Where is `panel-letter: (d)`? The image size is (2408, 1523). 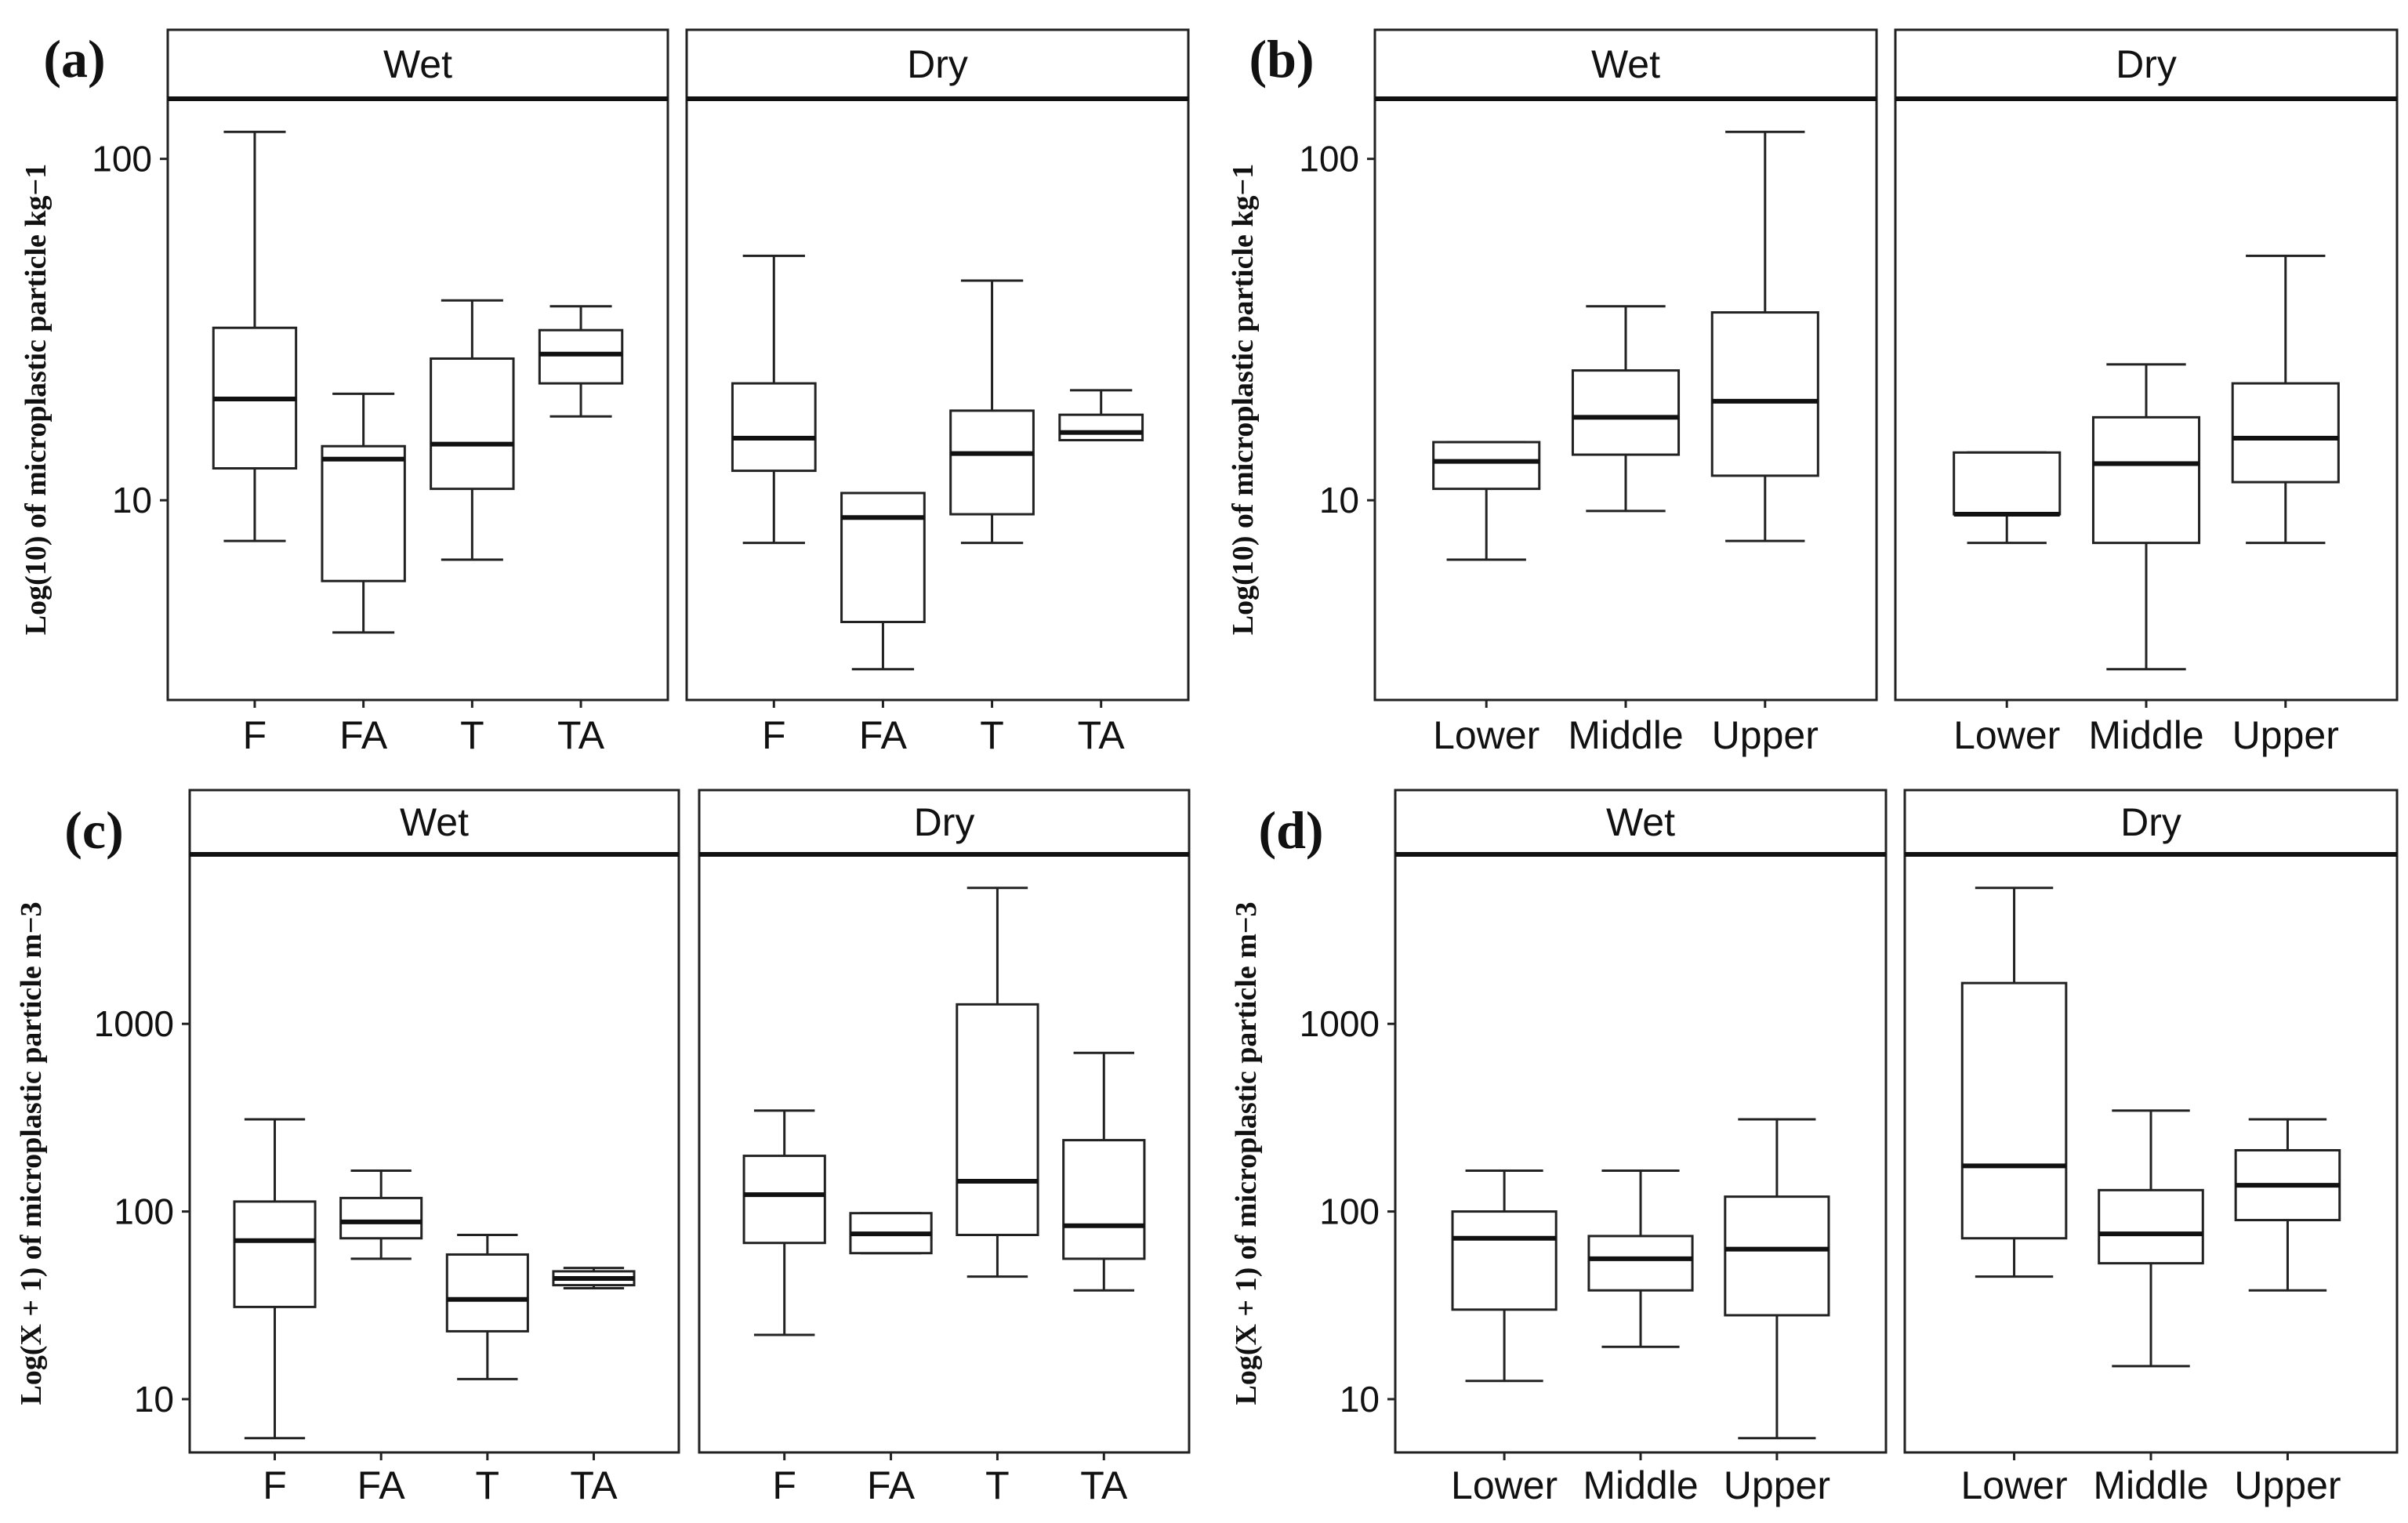 panel-letter: (d) is located at coordinates (1290, 830).